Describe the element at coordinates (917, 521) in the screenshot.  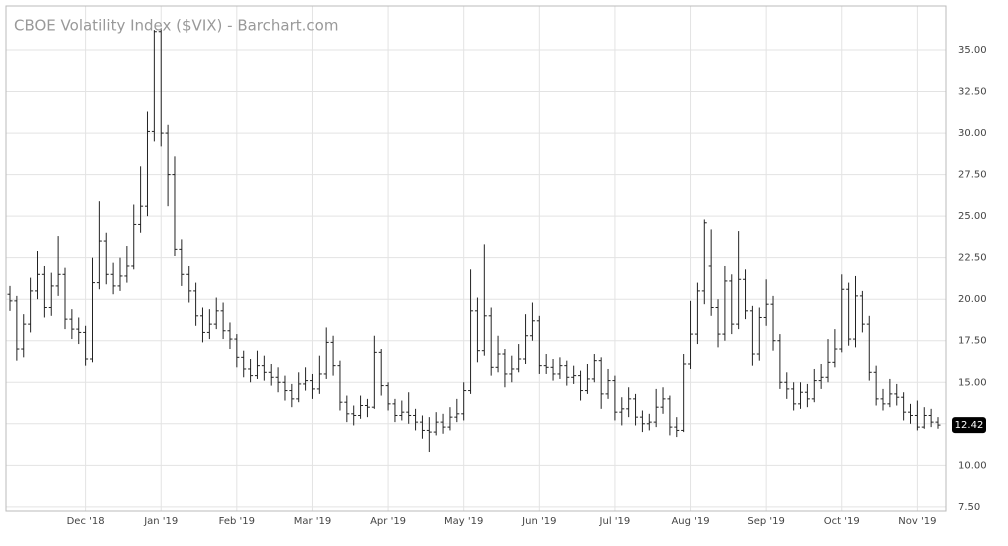
I see `x-tick-label: Nov '19` at that location.